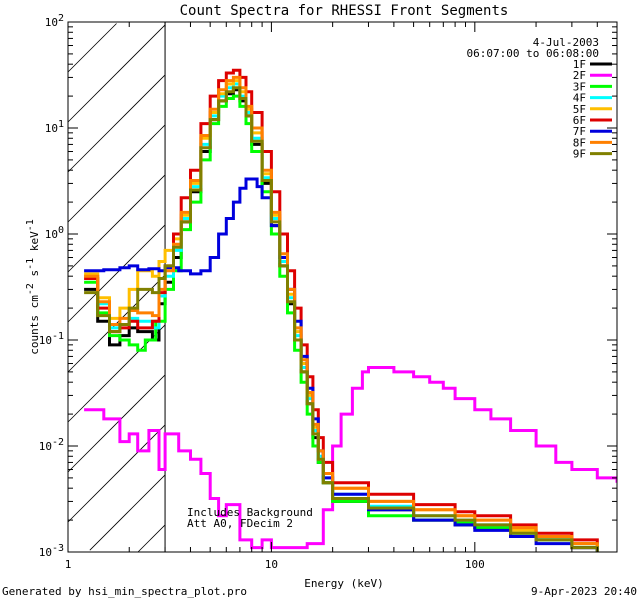  I want to click on x-tick-label: 100, so click(475, 564).